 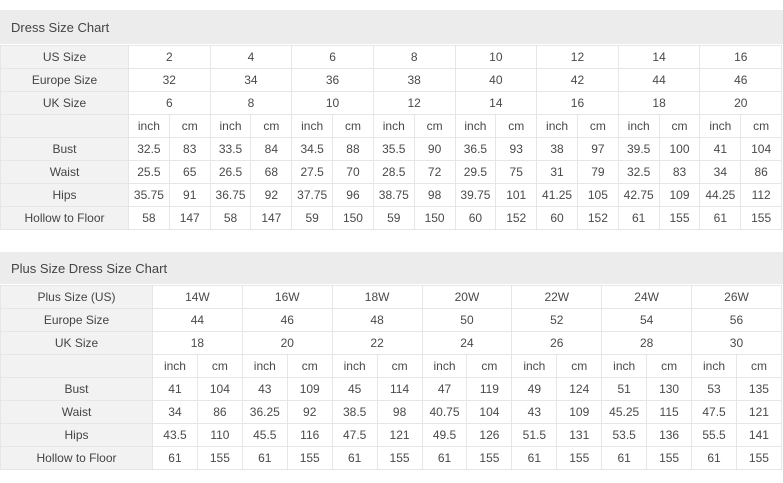 What do you see at coordinates (393, 195) in the screenshot?
I see `measure-cell: 38.75` at bounding box center [393, 195].